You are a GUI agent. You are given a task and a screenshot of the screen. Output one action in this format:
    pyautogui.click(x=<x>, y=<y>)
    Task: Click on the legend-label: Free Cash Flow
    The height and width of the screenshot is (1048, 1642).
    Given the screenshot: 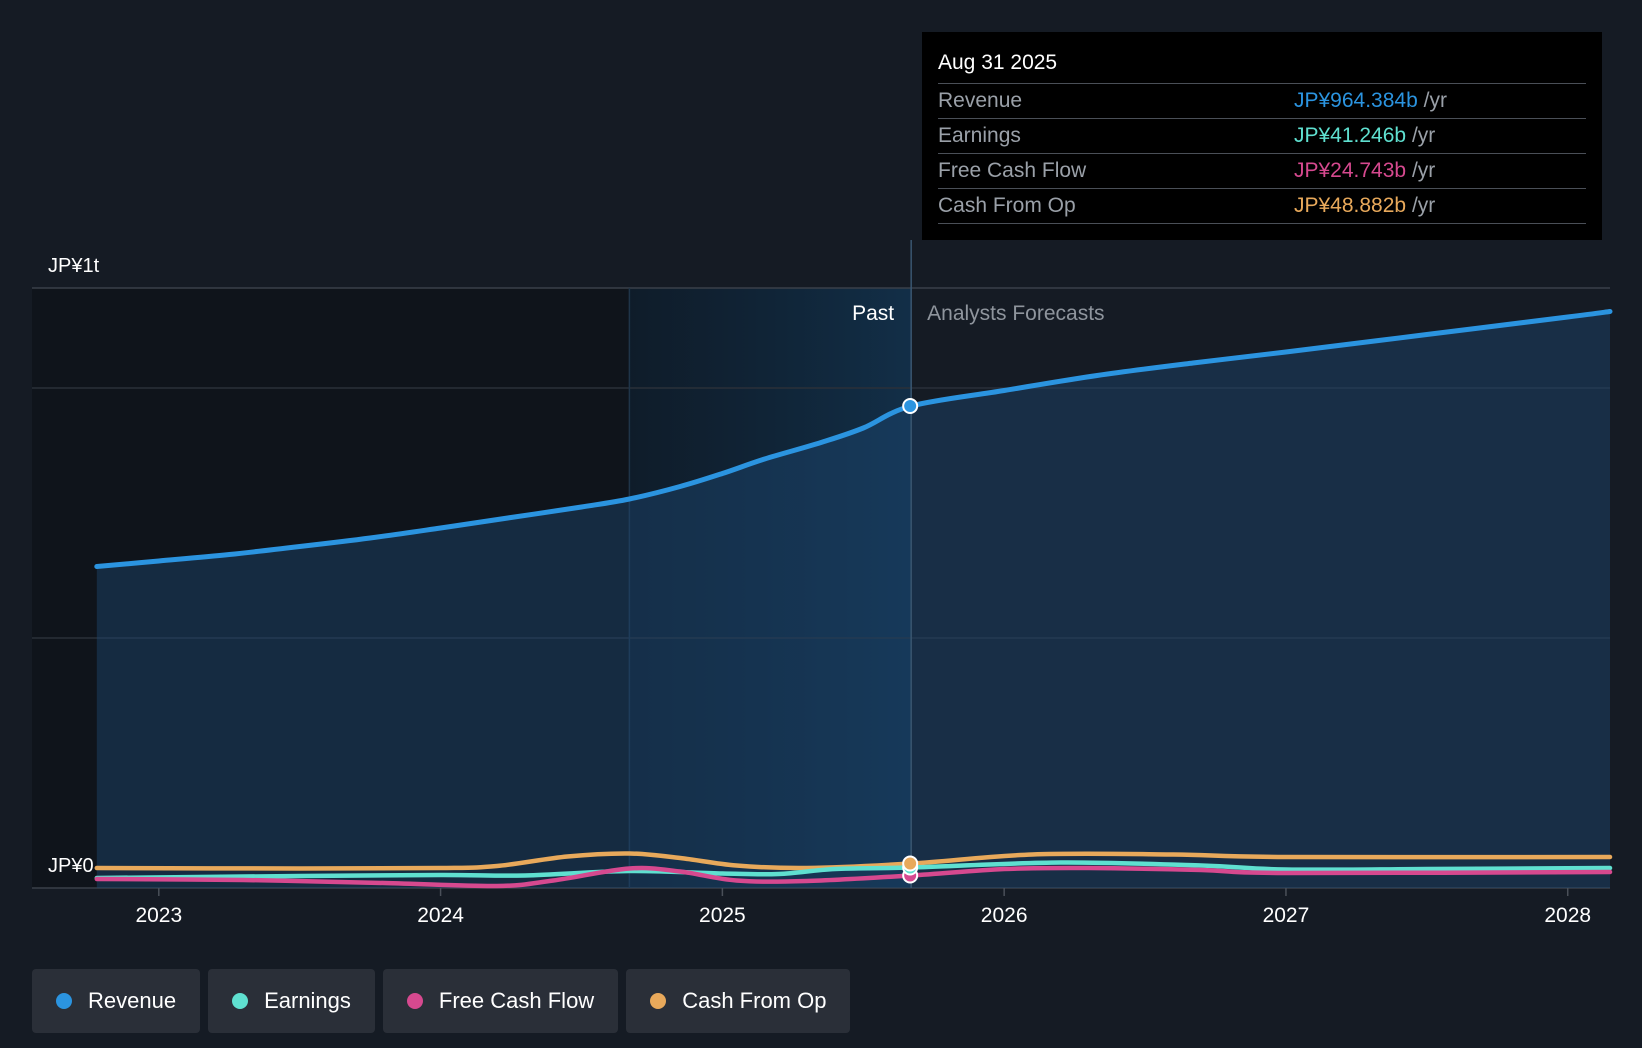 What is the action you would take?
    pyautogui.click(x=516, y=1000)
    